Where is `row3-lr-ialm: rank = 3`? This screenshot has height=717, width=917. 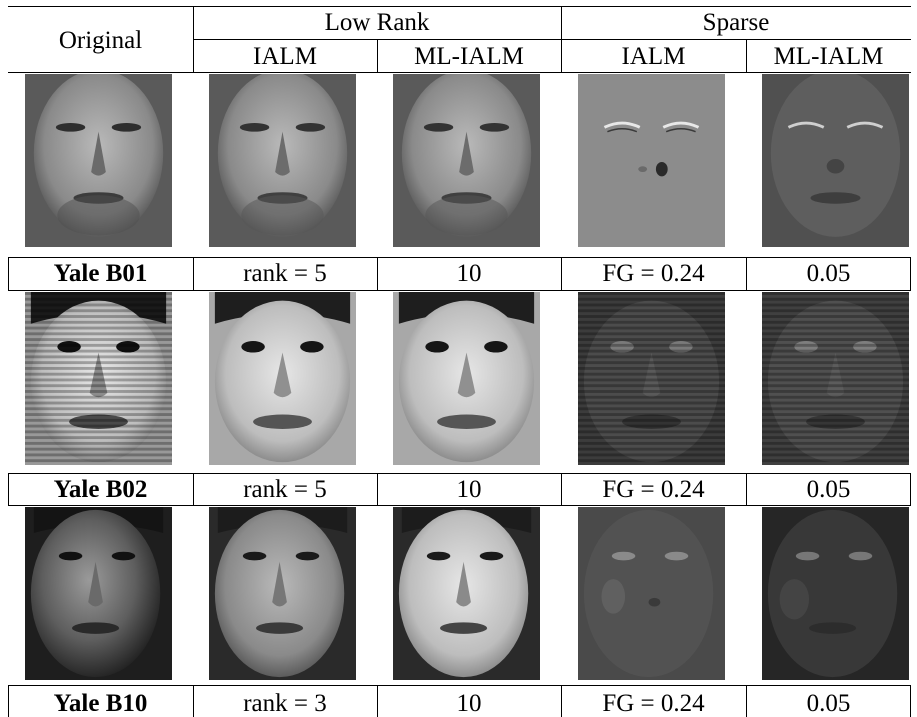 row3-lr-ialm: rank = 3 is located at coordinates (285, 703).